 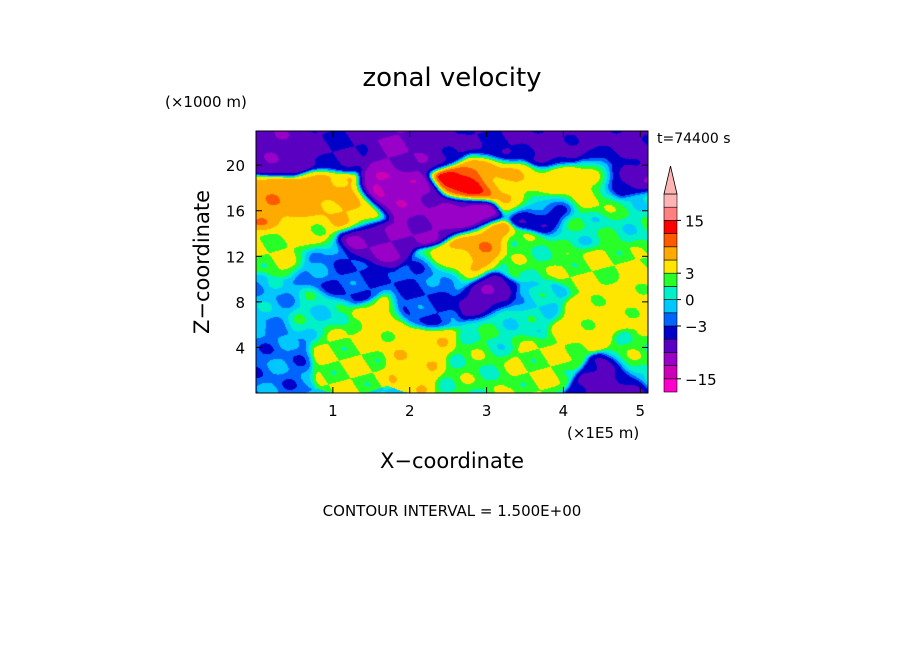 What do you see at coordinates (240, 303) in the screenshot?
I see `y-tick-label: 8` at bounding box center [240, 303].